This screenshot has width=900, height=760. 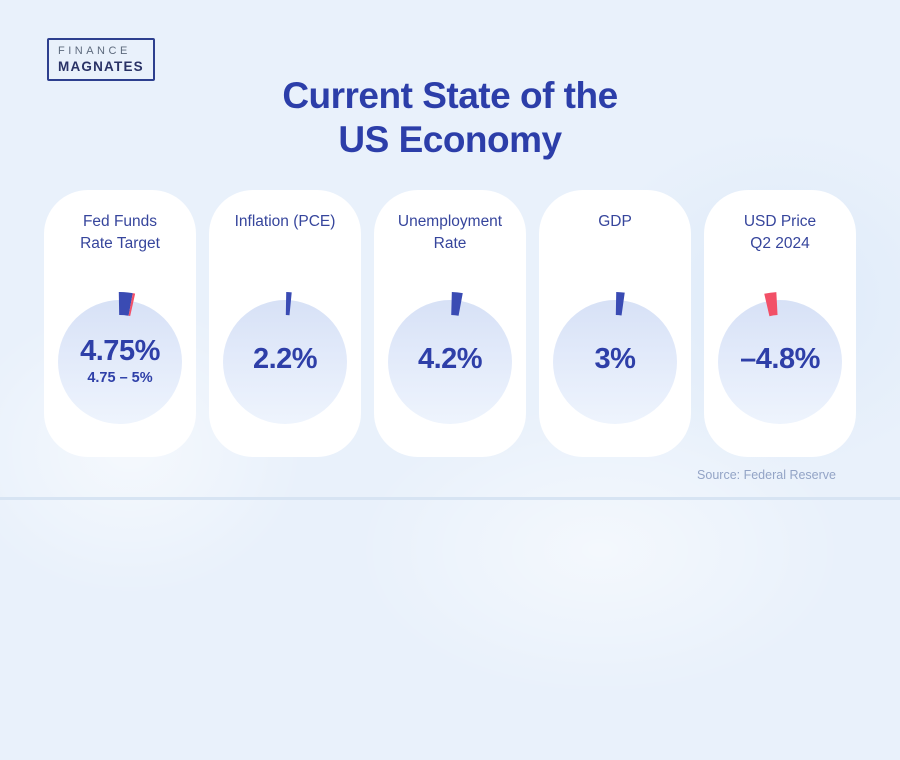 I want to click on metric-card-gdp: GDP 3%, so click(x=615, y=323).